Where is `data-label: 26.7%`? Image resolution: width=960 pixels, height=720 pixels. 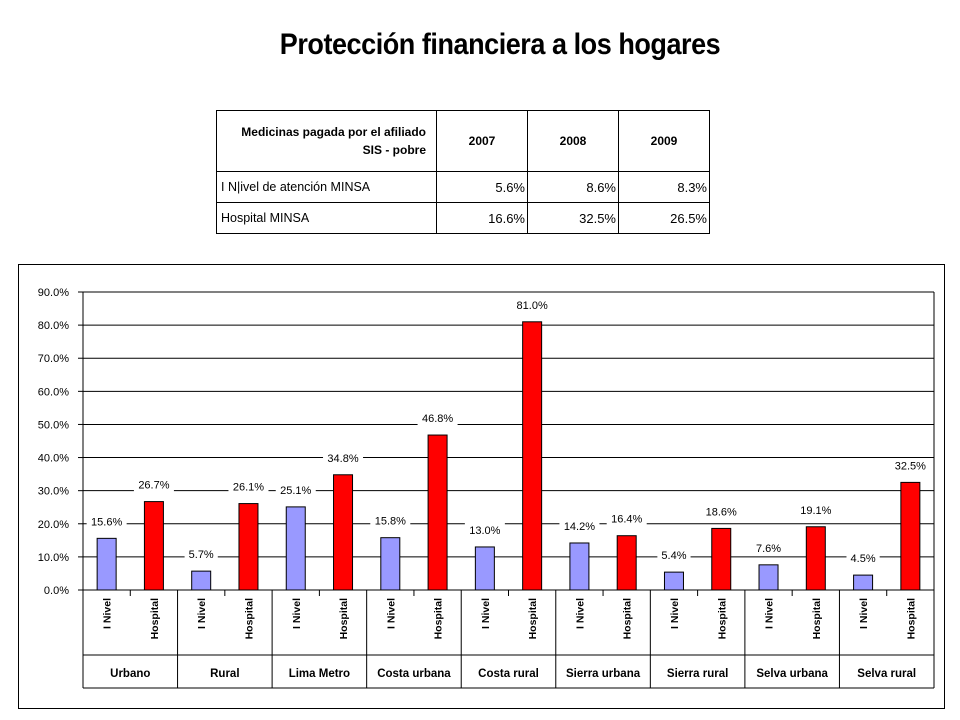
data-label: 26.7% is located at coordinates (153, 486).